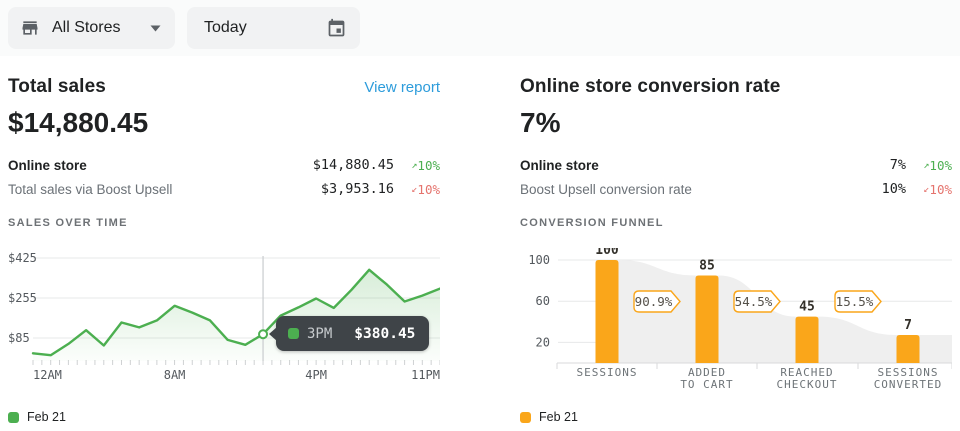  I want to click on store-selector-button: All Stores, so click(91, 28).